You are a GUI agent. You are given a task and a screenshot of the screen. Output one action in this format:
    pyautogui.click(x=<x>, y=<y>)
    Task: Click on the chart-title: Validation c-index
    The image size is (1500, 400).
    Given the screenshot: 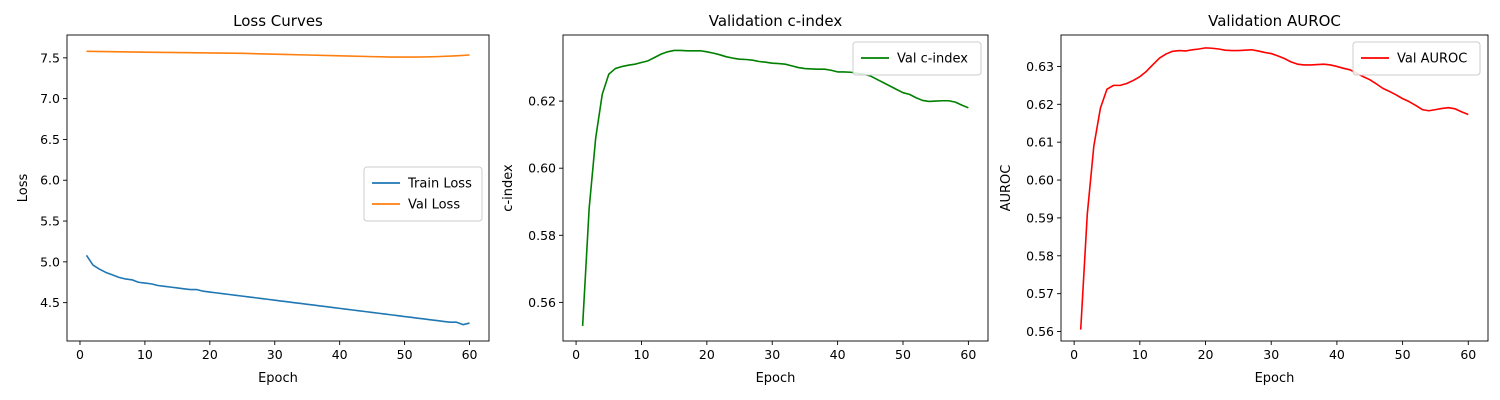 What is the action you would take?
    pyautogui.click(x=776, y=21)
    